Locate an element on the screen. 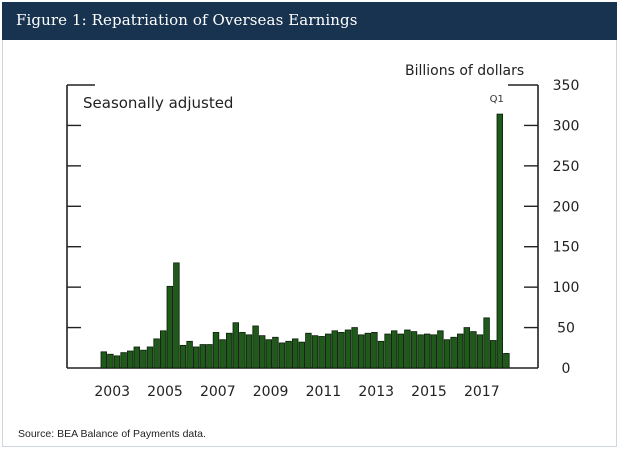 This screenshot has width=622, height=449. y-tick-label: 300 is located at coordinates (566, 126).